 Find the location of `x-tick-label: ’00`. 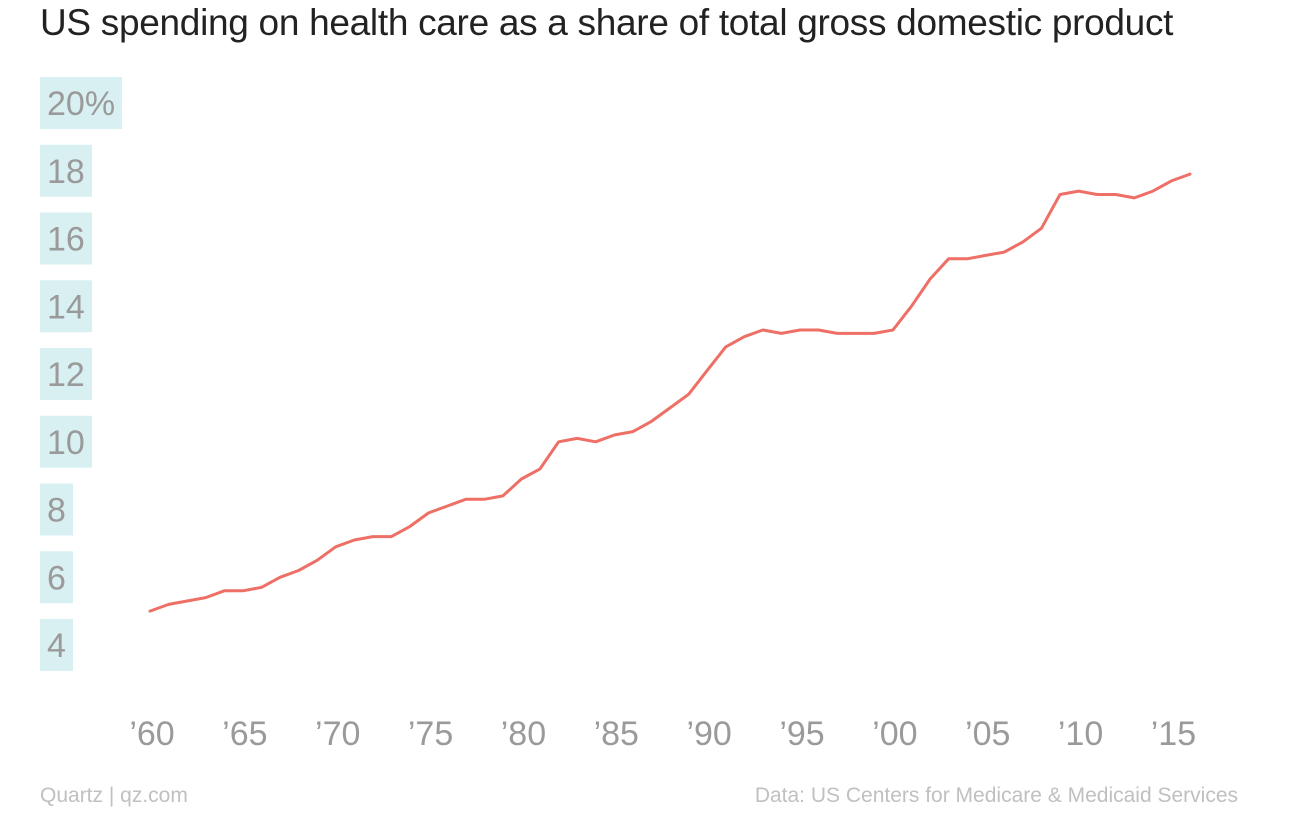

x-tick-label: ’00 is located at coordinates (894, 734).